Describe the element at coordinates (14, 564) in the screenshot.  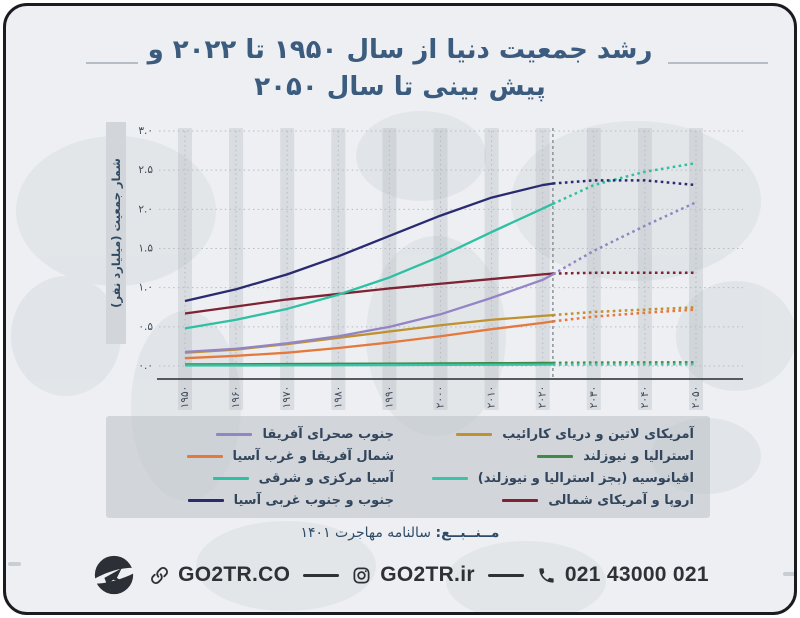
I see `edge-dash-left` at that location.